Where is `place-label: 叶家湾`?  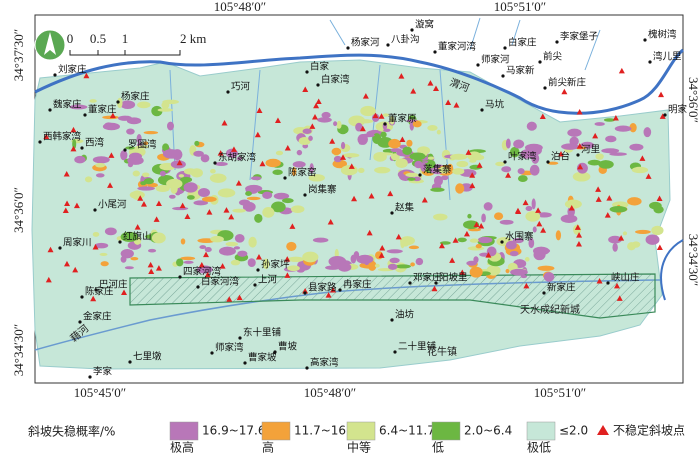 place-label: 叶家湾 is located at coordinates (522, 157).